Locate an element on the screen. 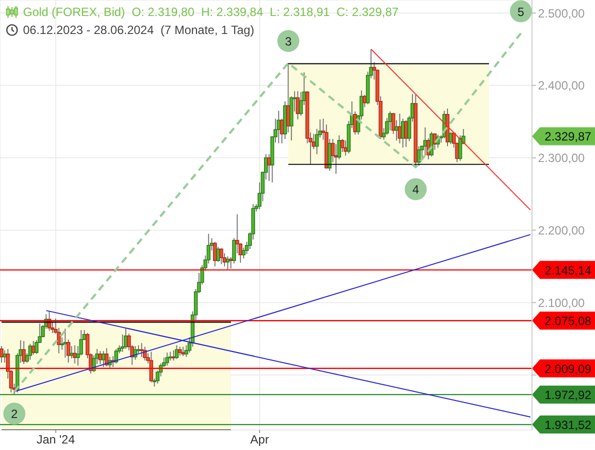  ref-line-label: 2.145,14 is located at coordinates (568, 270).